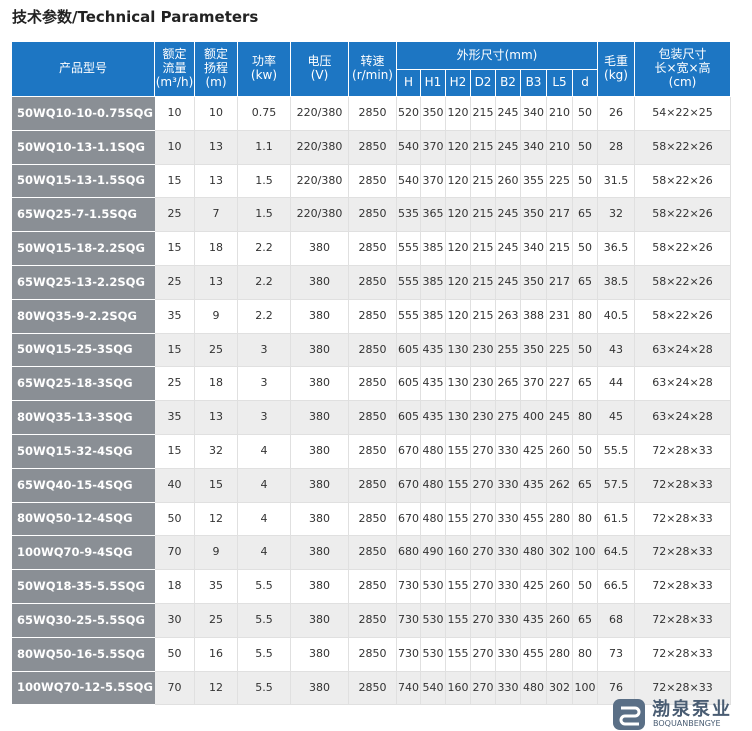  Describe the element at coordinates (616, 114) in the screenshot. I see `data-cell: 26` at that location.